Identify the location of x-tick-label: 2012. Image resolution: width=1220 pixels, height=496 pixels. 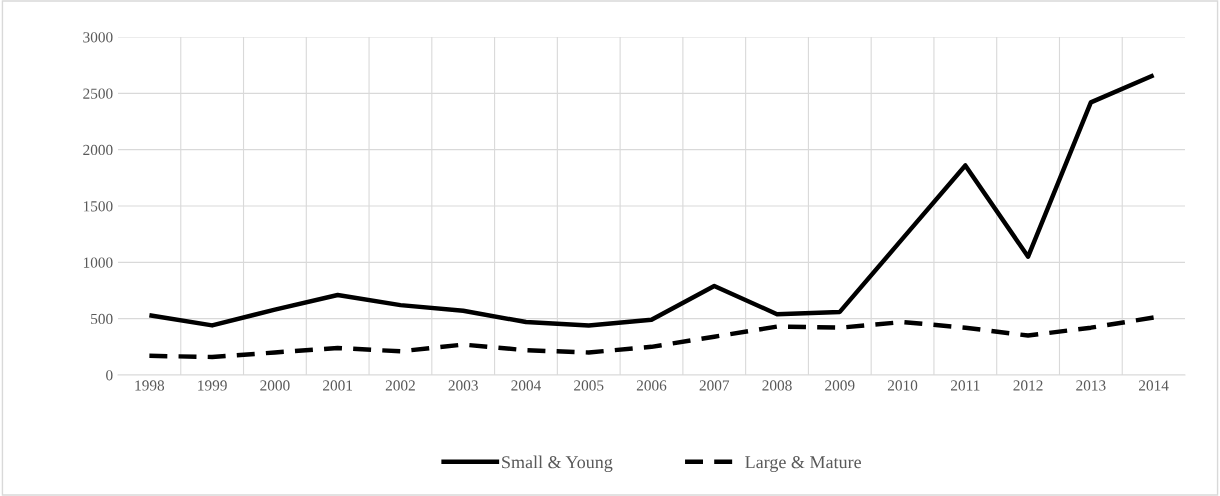
(1028, 385).